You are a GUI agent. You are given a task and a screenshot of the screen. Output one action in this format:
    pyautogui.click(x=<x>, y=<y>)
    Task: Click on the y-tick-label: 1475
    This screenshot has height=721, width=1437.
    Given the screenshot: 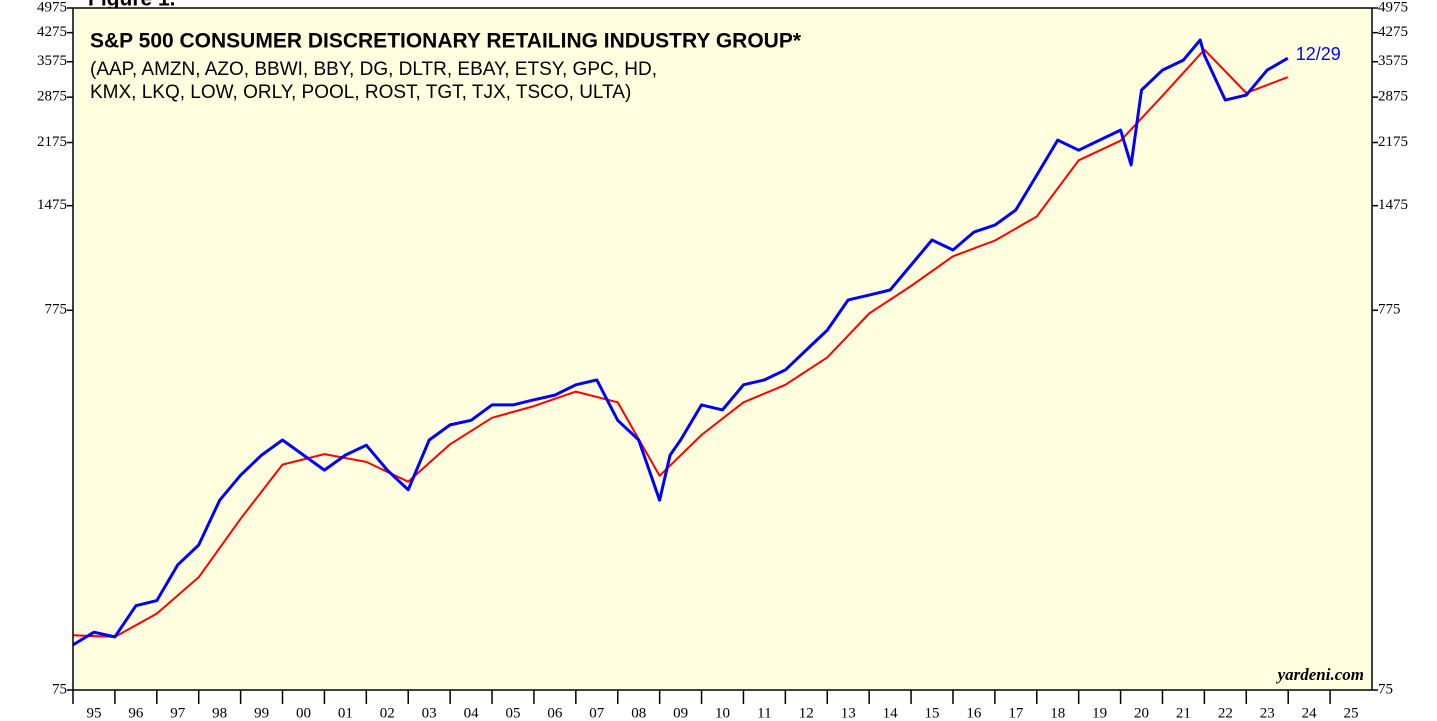 What is the action you would take?
    pyautogui.click(x=52, y=205)
    